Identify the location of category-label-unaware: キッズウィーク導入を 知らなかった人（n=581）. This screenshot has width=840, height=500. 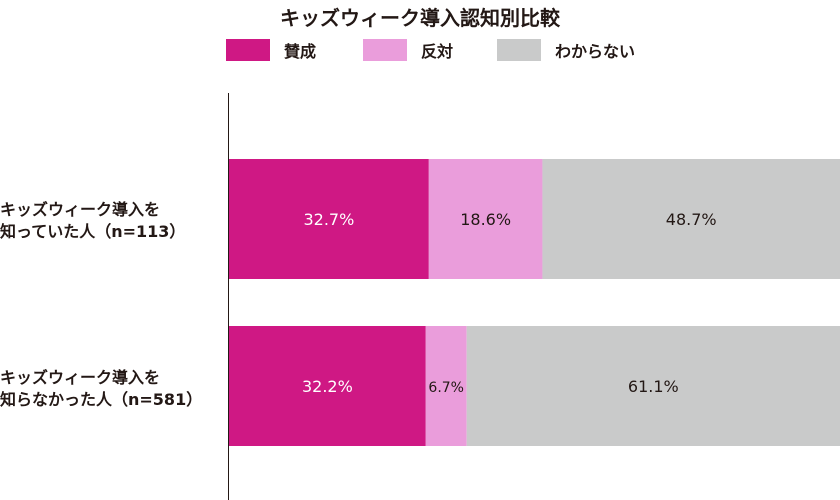
(111, 389).